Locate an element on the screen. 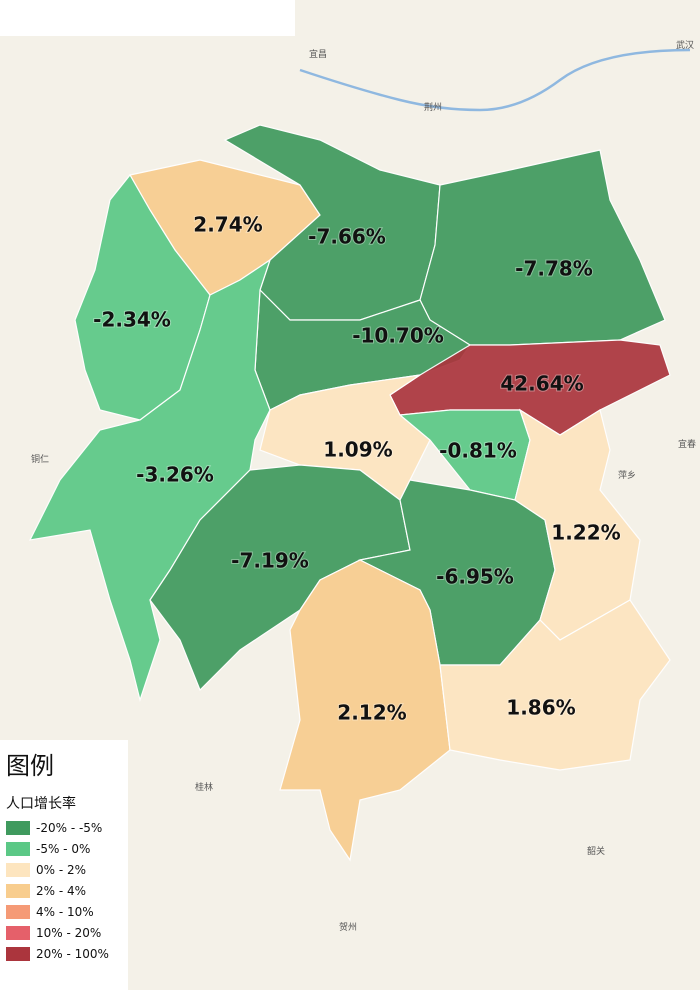  place-name: 铜仁 is located at coordinates (40, 459).